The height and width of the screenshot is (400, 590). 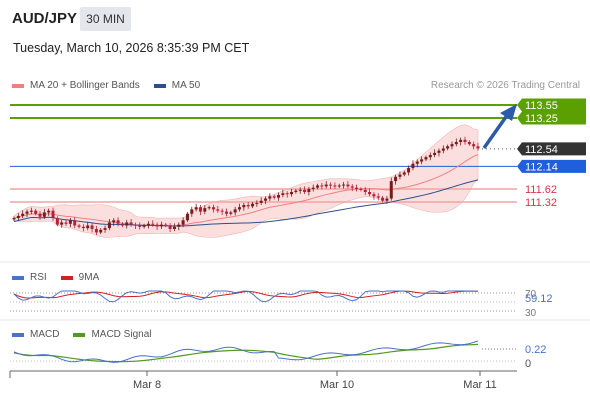 What do you see at coordinates (79, 334) in the screenshot?
I see `macd-signal-swatch-icon` at bounding box center [79, 334].